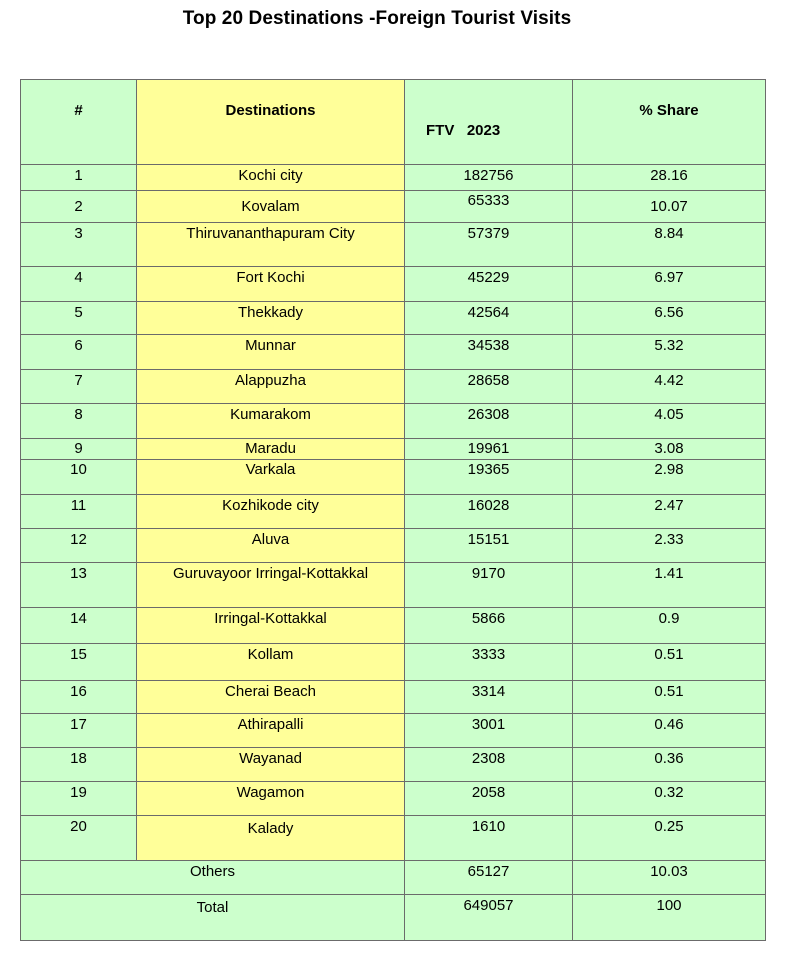 The height and width of the screenshot is (970, 796). I want to click on table-row: 20 Kalady 1610 0.25, so click(393, 838).